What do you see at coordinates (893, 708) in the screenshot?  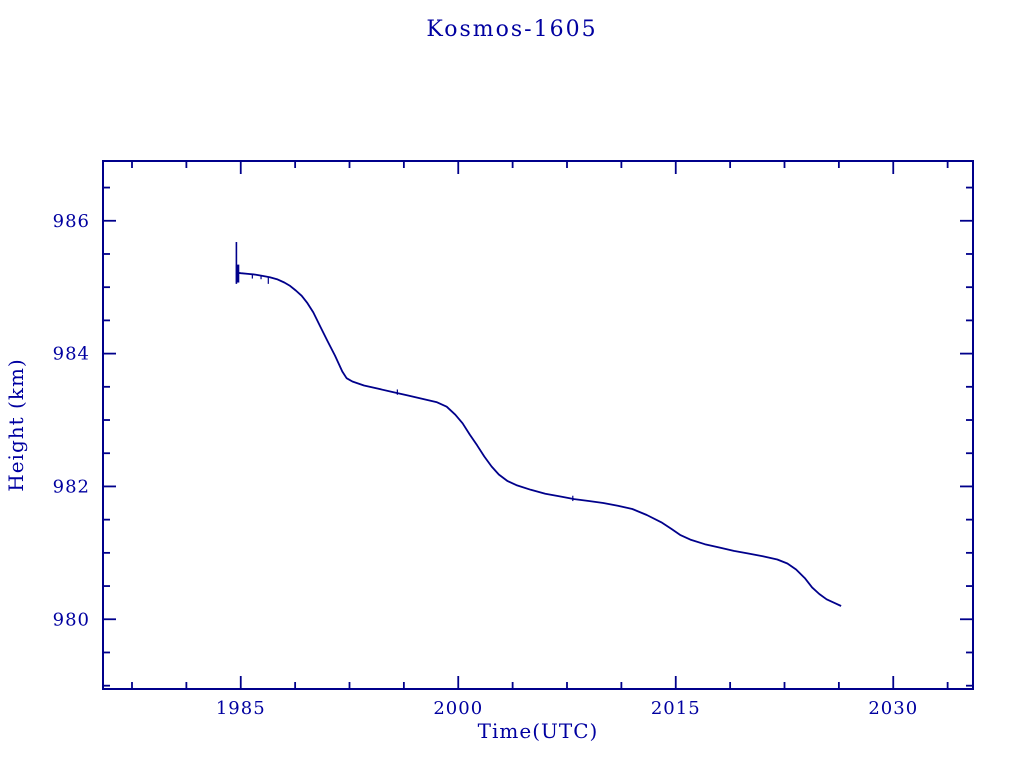 I see `x-tick-label: 2030` at bounding box center [893, 708].